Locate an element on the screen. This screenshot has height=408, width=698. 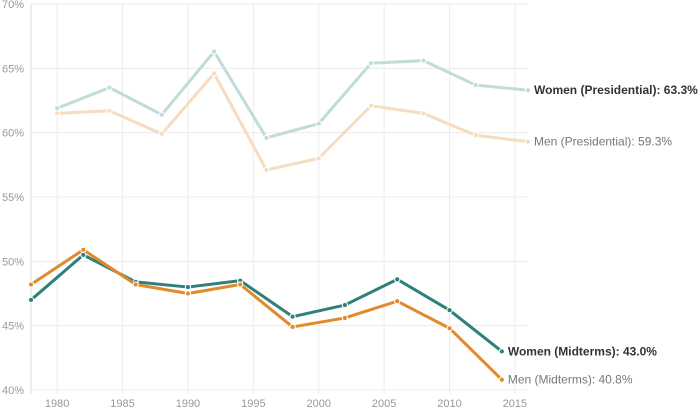
y-tick-label: 55% is located at coordinates (13, 198).